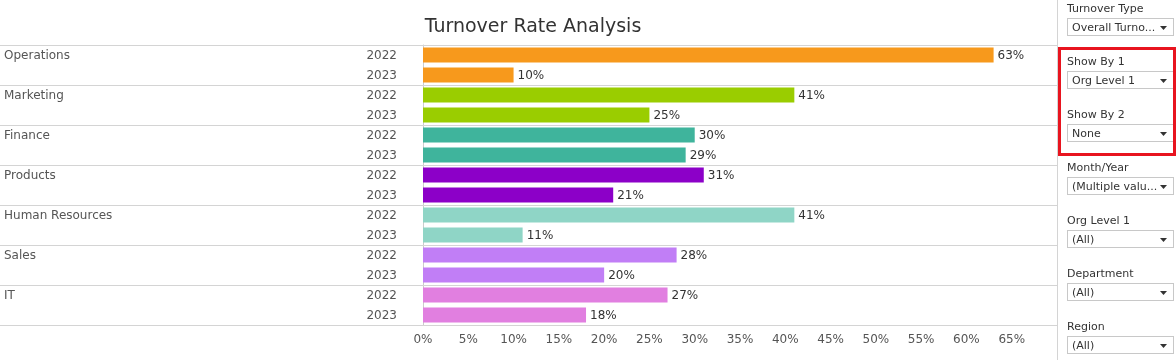  What do you see at coordinates (921, 339) in the screenshot?
I see `x-tick-label: 55%` at bounding box center [921, 339].